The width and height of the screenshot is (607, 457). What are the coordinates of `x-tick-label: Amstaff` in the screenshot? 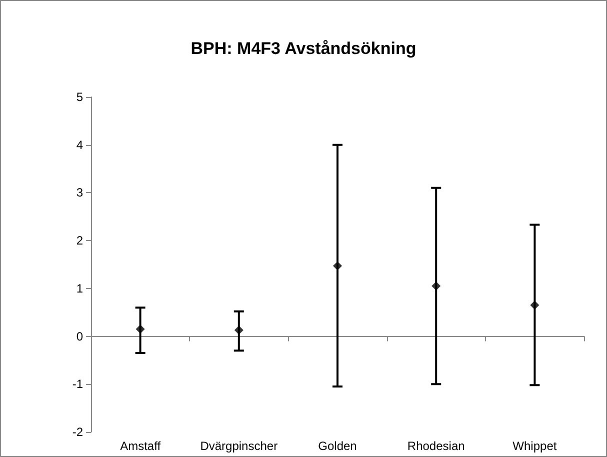 It's located at (141, 446).